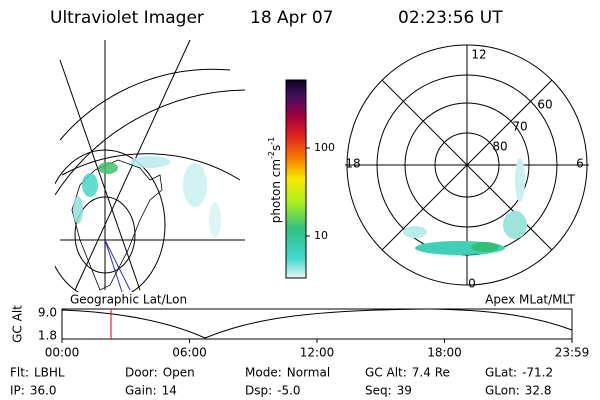  I want to click on caption: Apex MLat/MLT, so click(530, 300).